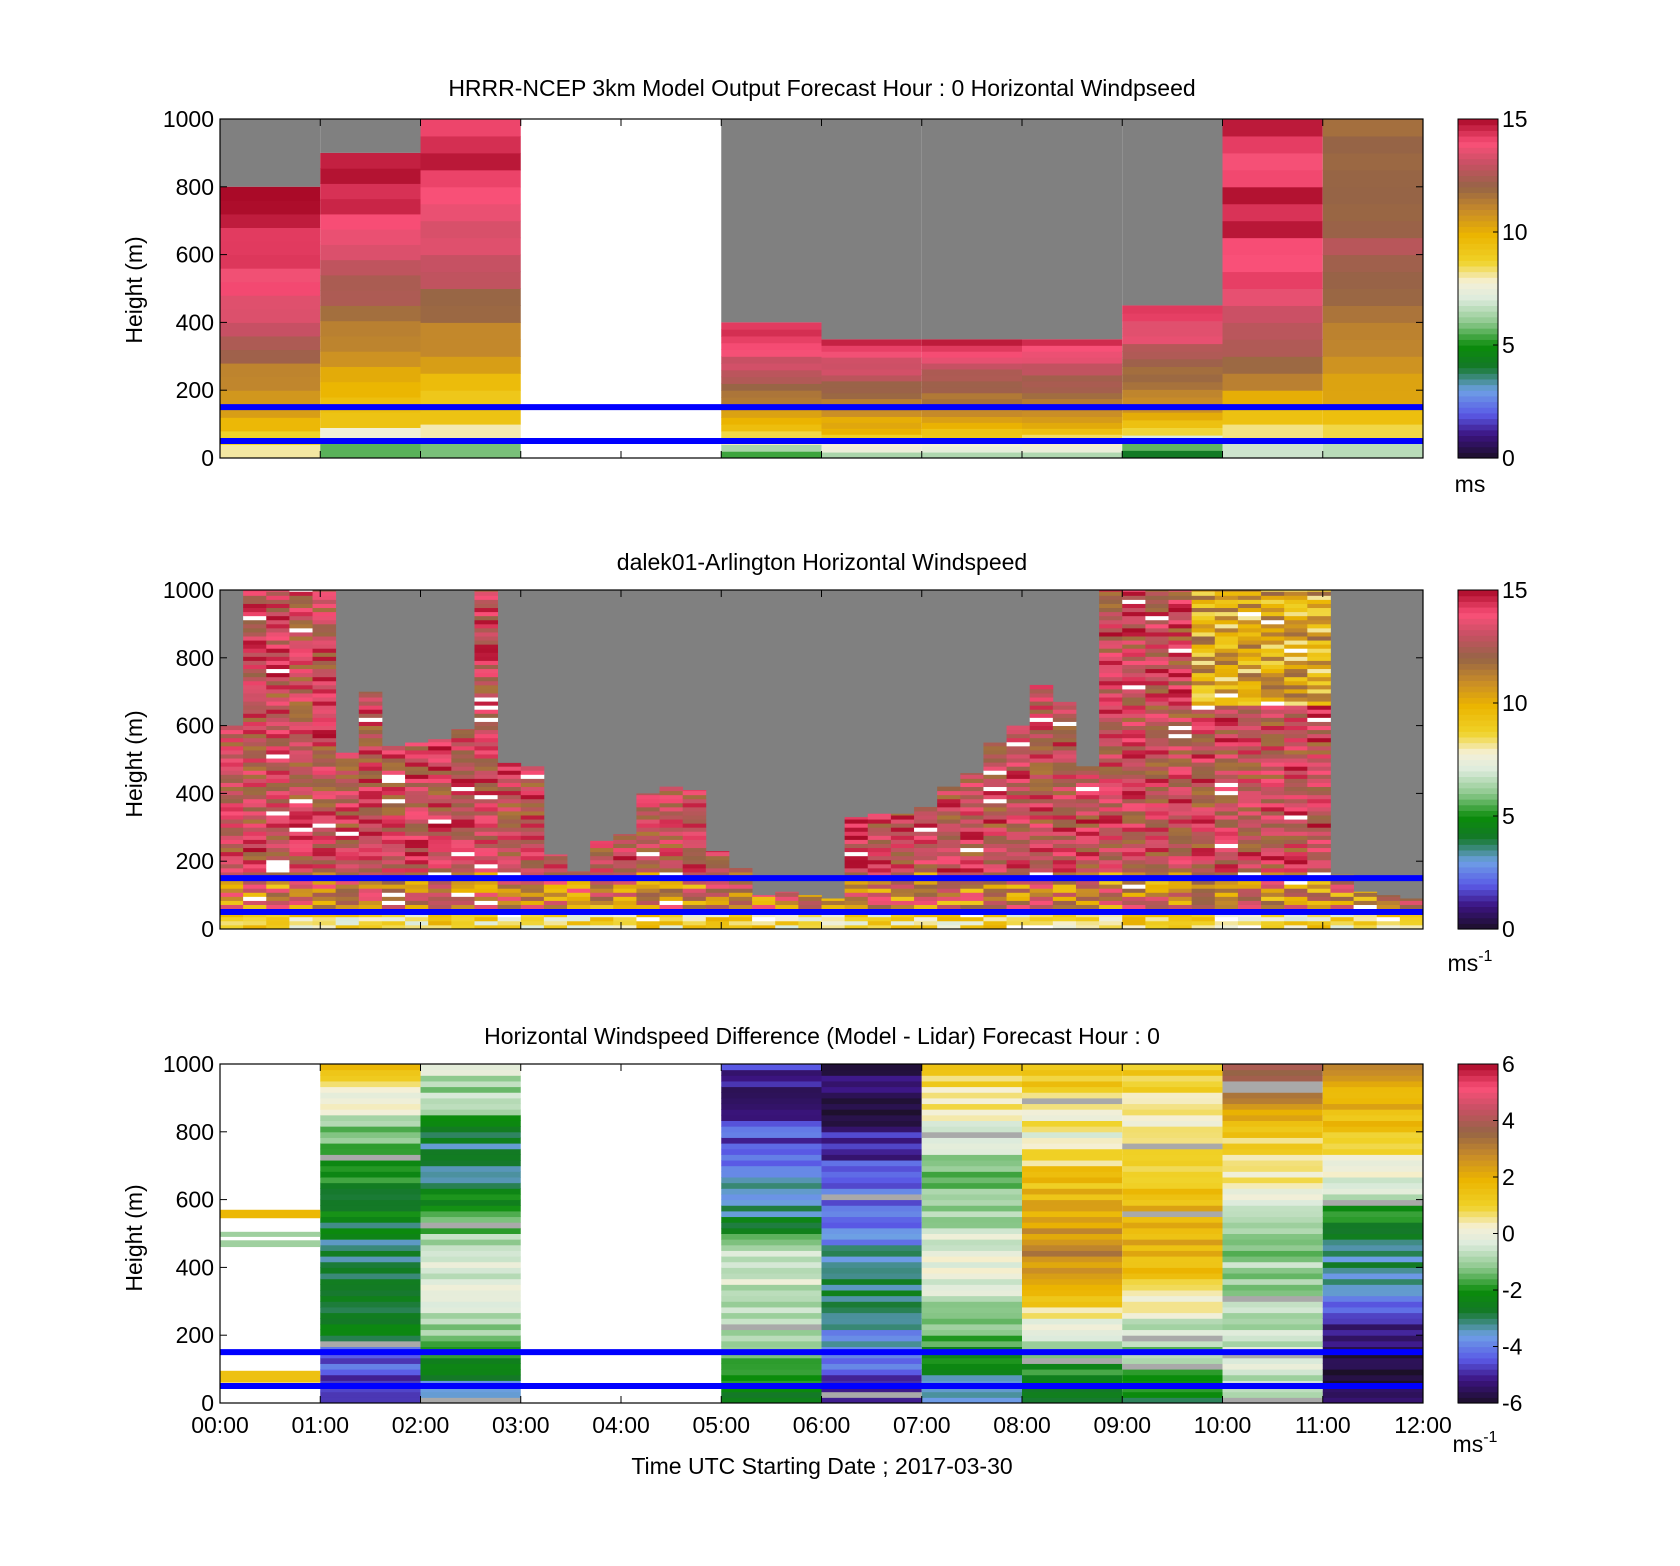 This screenshot has height=1566, width=1680. What do you see at coordinates (1423, 1425) in the screenshot?
I see `x-tick-label: 12:00` at bounding box center [1423, 1425].